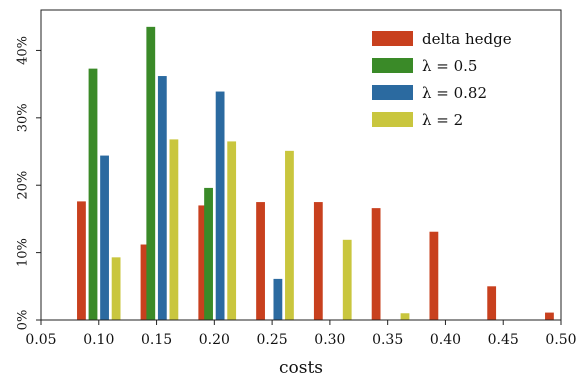 Image resolution: width=579 pixels, height=381 pixels. I want to click on legend-label-3: λ = 2, so click(442, 120).